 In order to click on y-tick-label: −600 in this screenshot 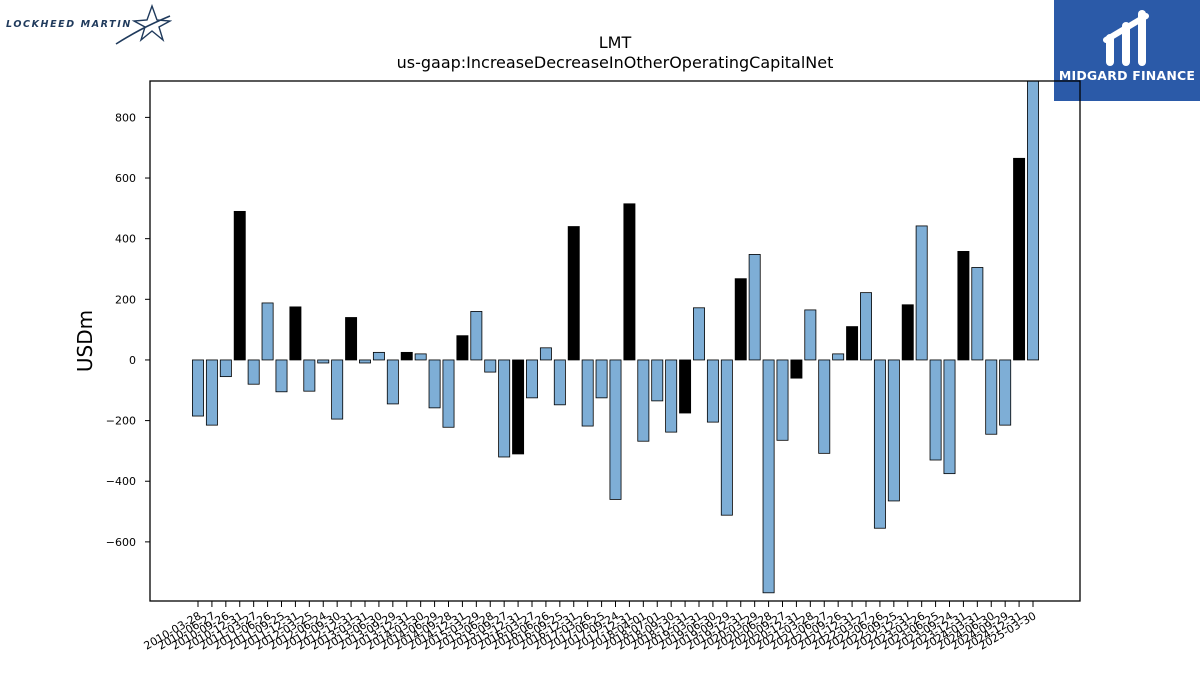, I will do `click(121, 542)`.